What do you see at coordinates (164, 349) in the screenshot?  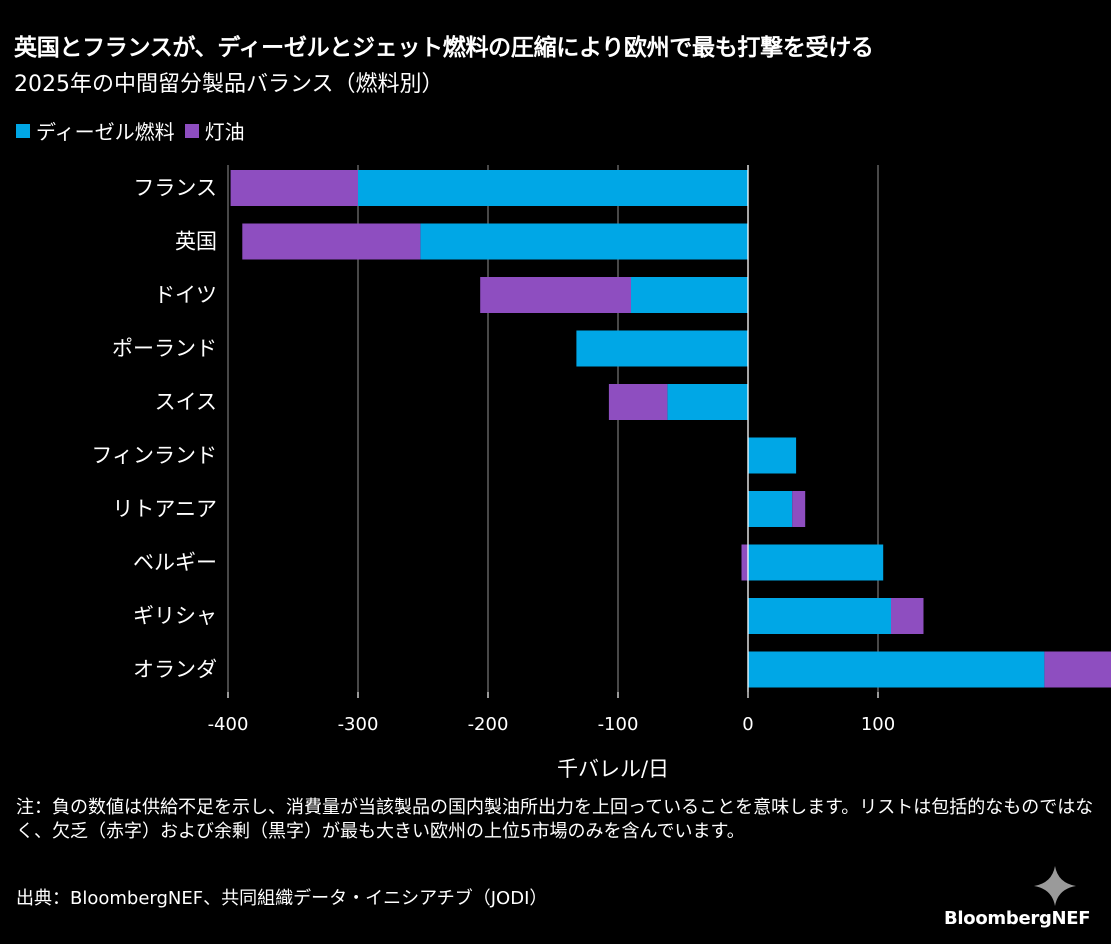 I see `category-label: ポーランド` at bounding box center [164, 349].